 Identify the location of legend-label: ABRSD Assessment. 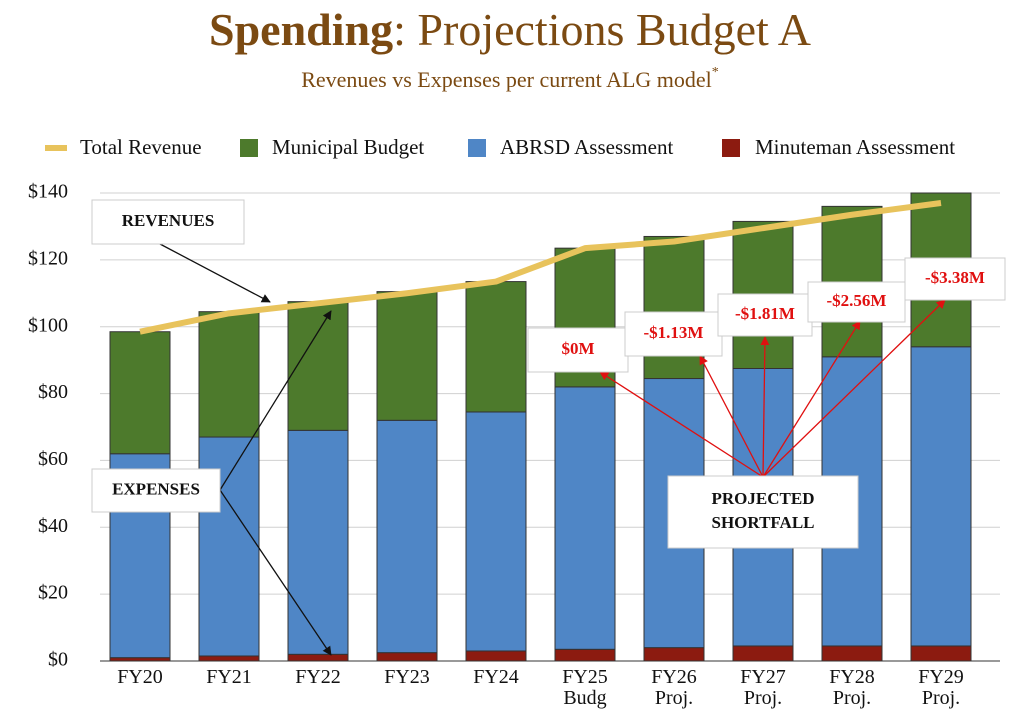
(586, 147).